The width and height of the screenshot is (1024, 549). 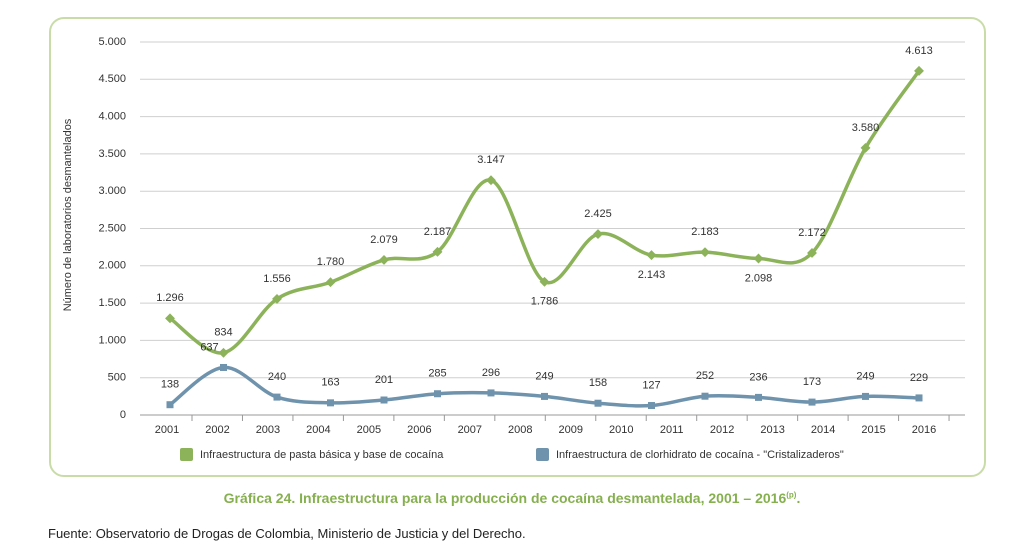 I want to click on data-label: 285, so click(x=437, y=374).